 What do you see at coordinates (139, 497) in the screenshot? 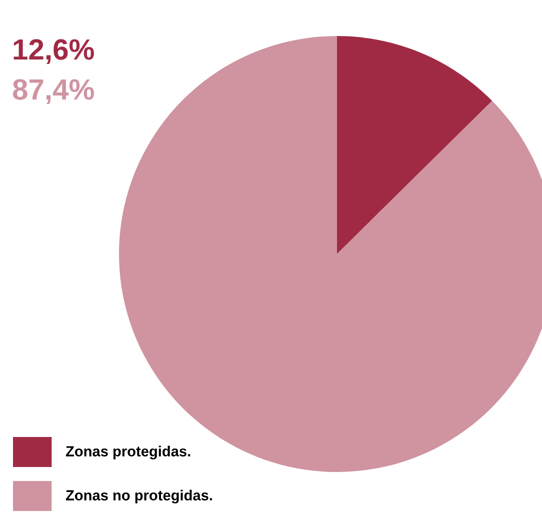
I see `legend-label: Zonas no protegidas.` at bounding box center [139, 497].